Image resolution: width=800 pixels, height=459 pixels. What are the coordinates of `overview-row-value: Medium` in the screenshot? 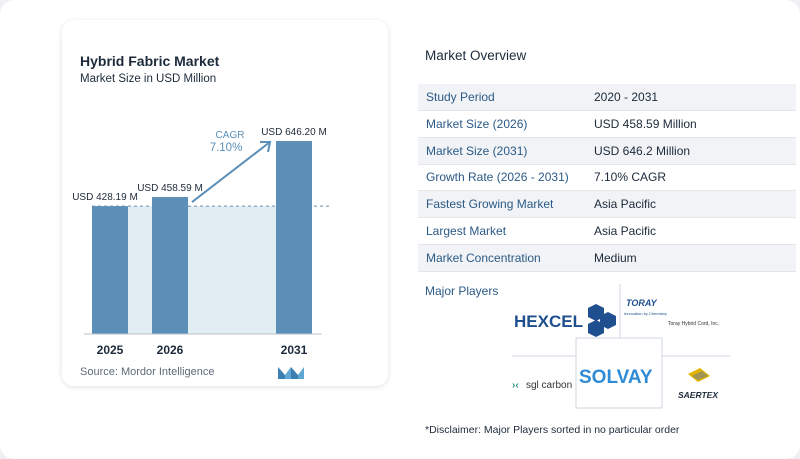 It's located at (615, 257).